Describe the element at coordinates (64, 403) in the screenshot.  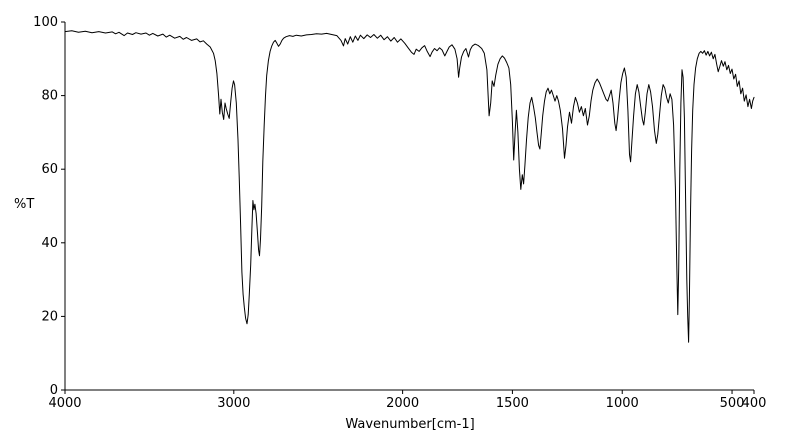
I see `x-tick-label: 4000` at that location.